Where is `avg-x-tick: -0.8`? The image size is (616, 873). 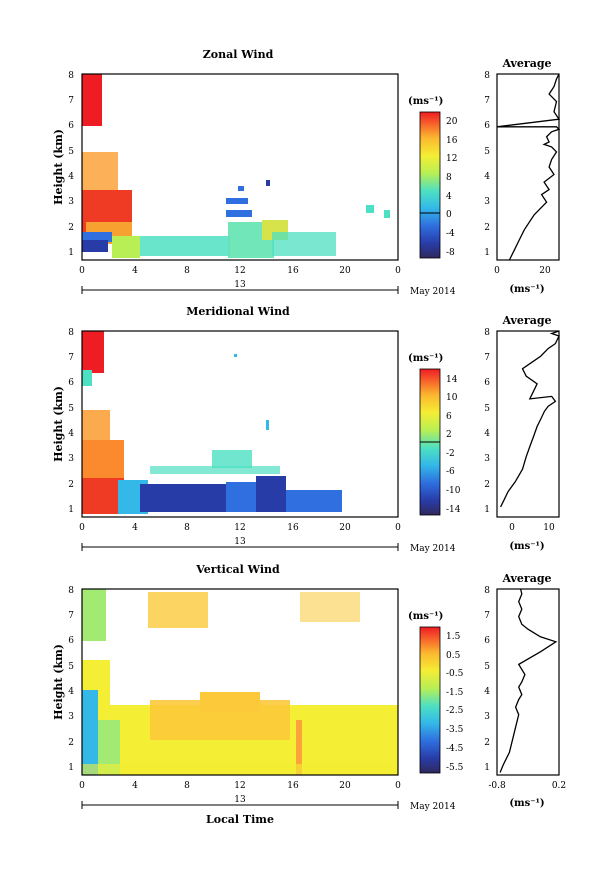
avg-x-tick: -0.8 is located at coordinates (497, 786).